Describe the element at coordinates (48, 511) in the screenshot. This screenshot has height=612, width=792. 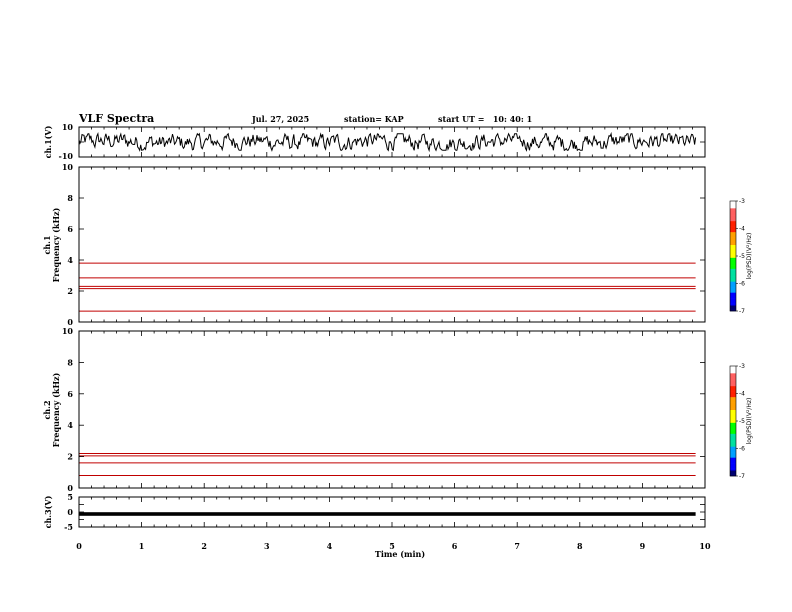
I see `ch3-ylabel: ch.3(V)` at that location.